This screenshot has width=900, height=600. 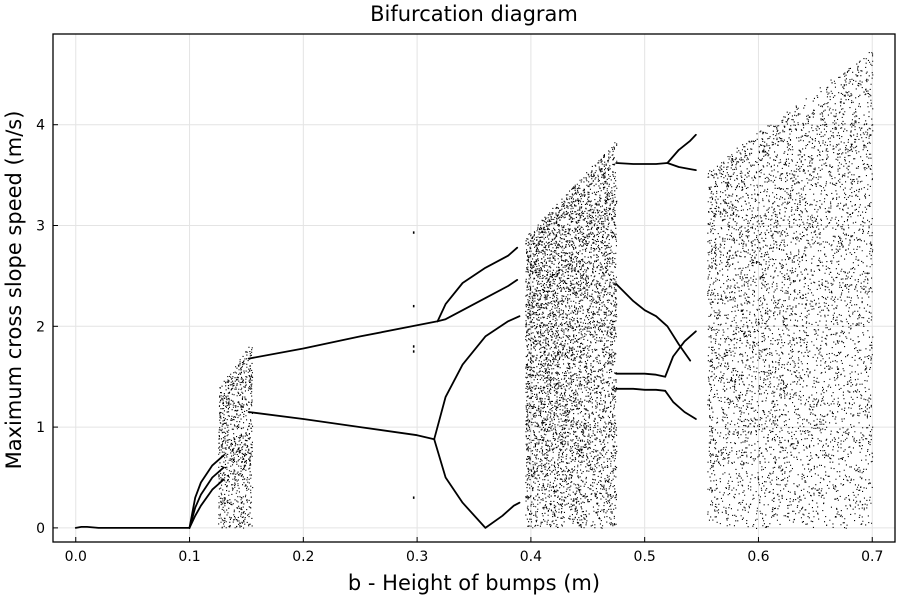 I want to click on chart-title: Bifurcation diagram, so click(x=474, y=14).